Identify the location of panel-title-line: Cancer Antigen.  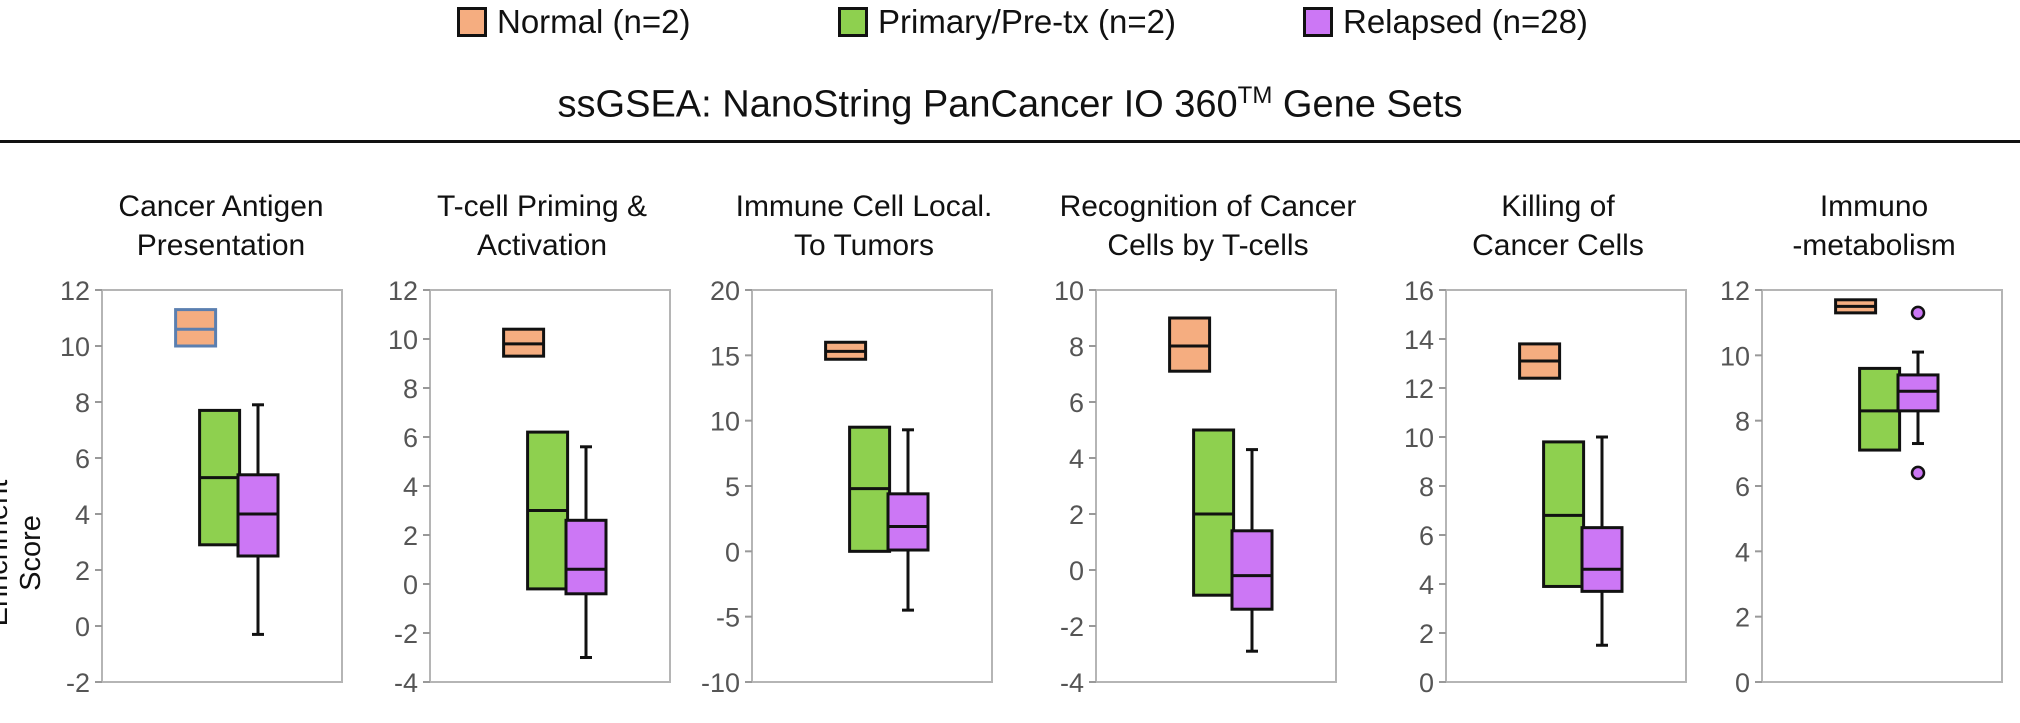
(220, 206).